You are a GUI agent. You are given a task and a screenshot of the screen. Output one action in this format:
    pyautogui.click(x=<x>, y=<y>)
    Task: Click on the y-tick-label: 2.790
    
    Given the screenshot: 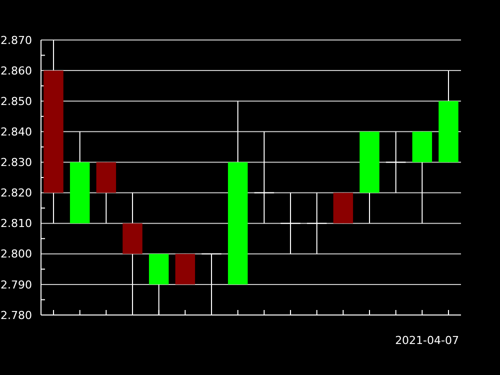 What is the action you would take?
    pyautogui.click(x=16, y=285)
    